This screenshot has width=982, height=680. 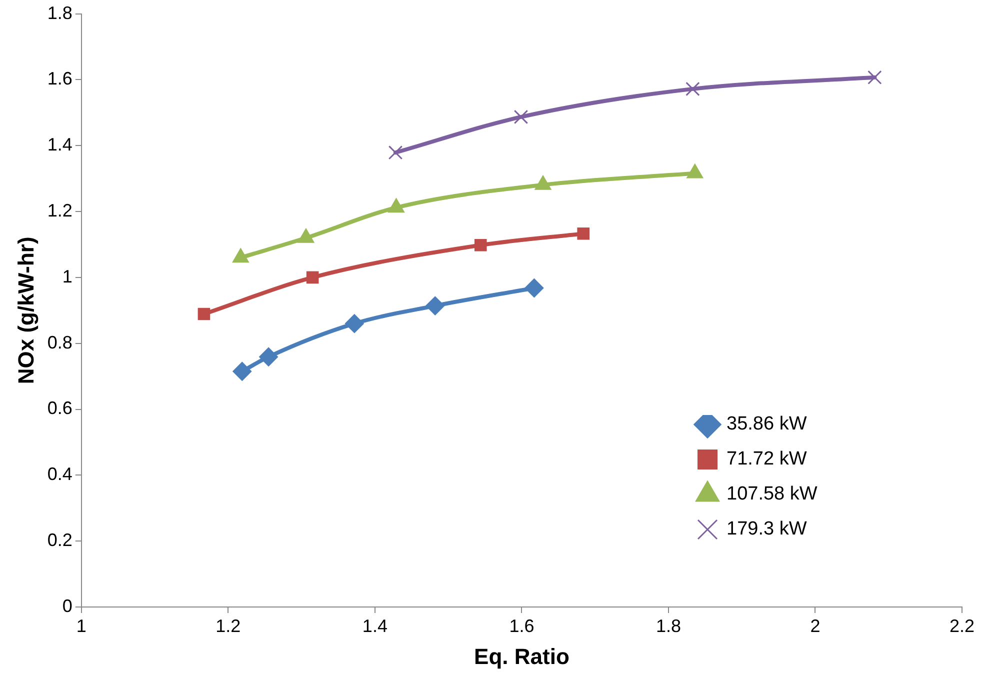 I want to click on y-tick-label: 0, so click(x=67, y=606).